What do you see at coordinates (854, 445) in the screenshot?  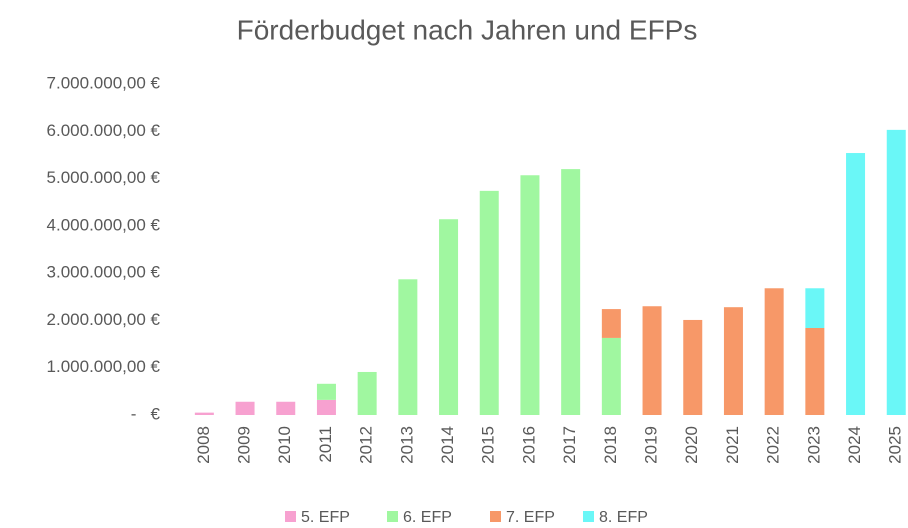 I see `x-tick-label: 2024` at bounding box center [854, 445].